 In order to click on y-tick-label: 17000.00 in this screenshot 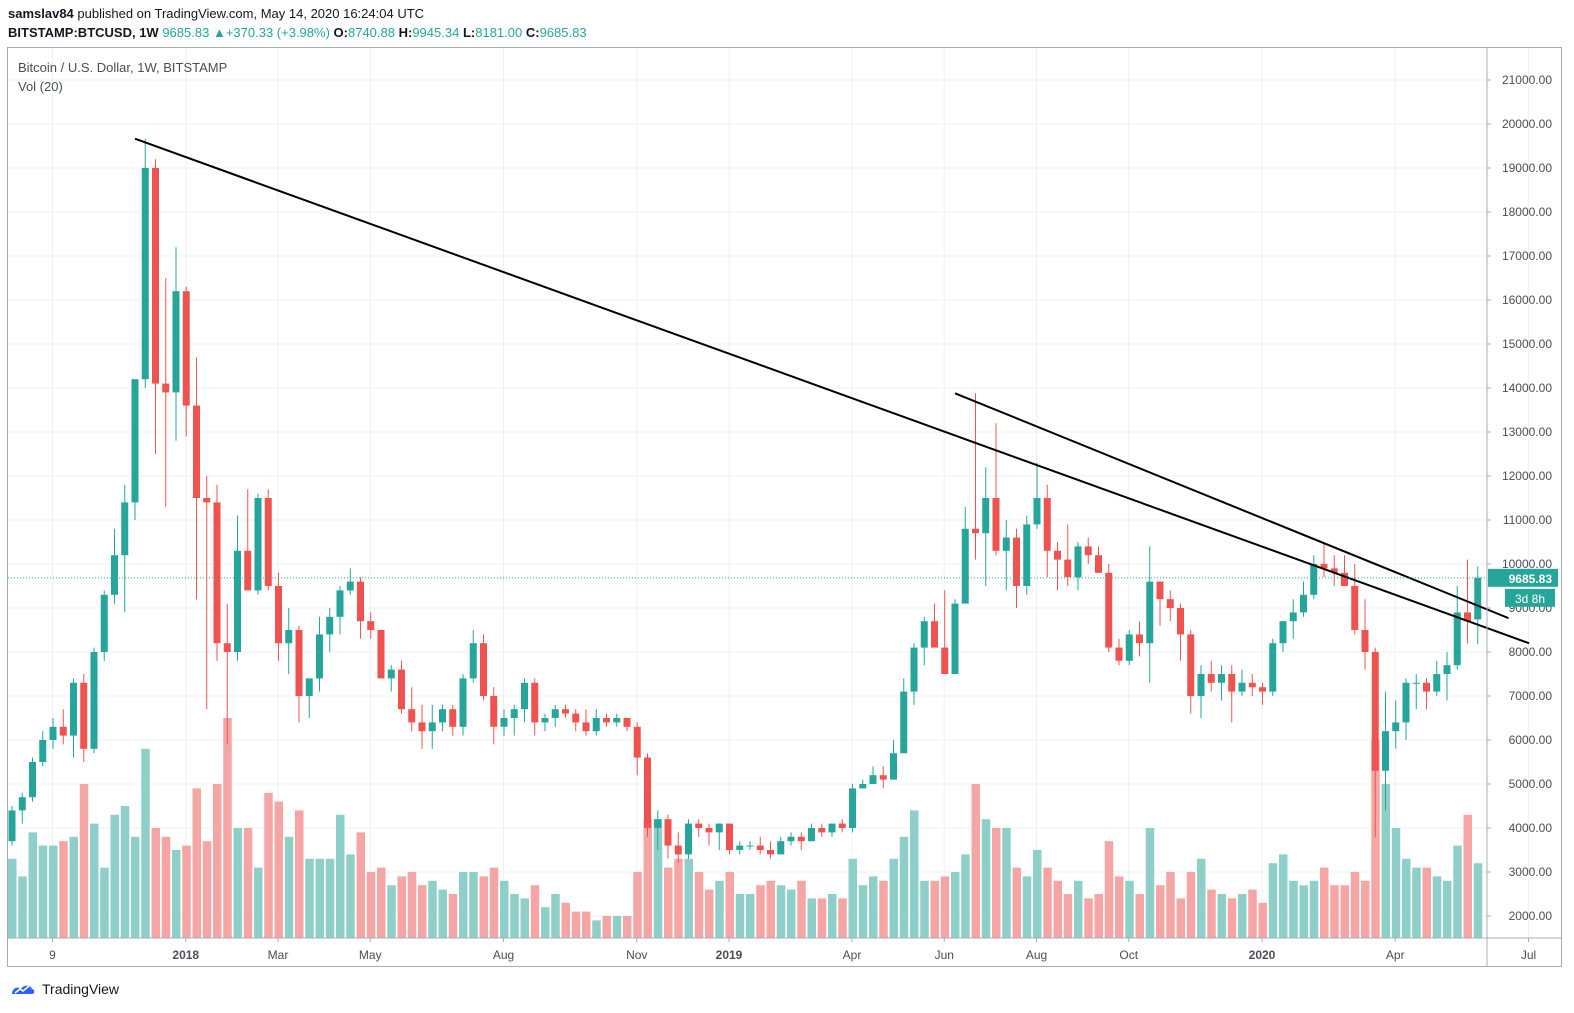, I will do `click(1527, 256)`.